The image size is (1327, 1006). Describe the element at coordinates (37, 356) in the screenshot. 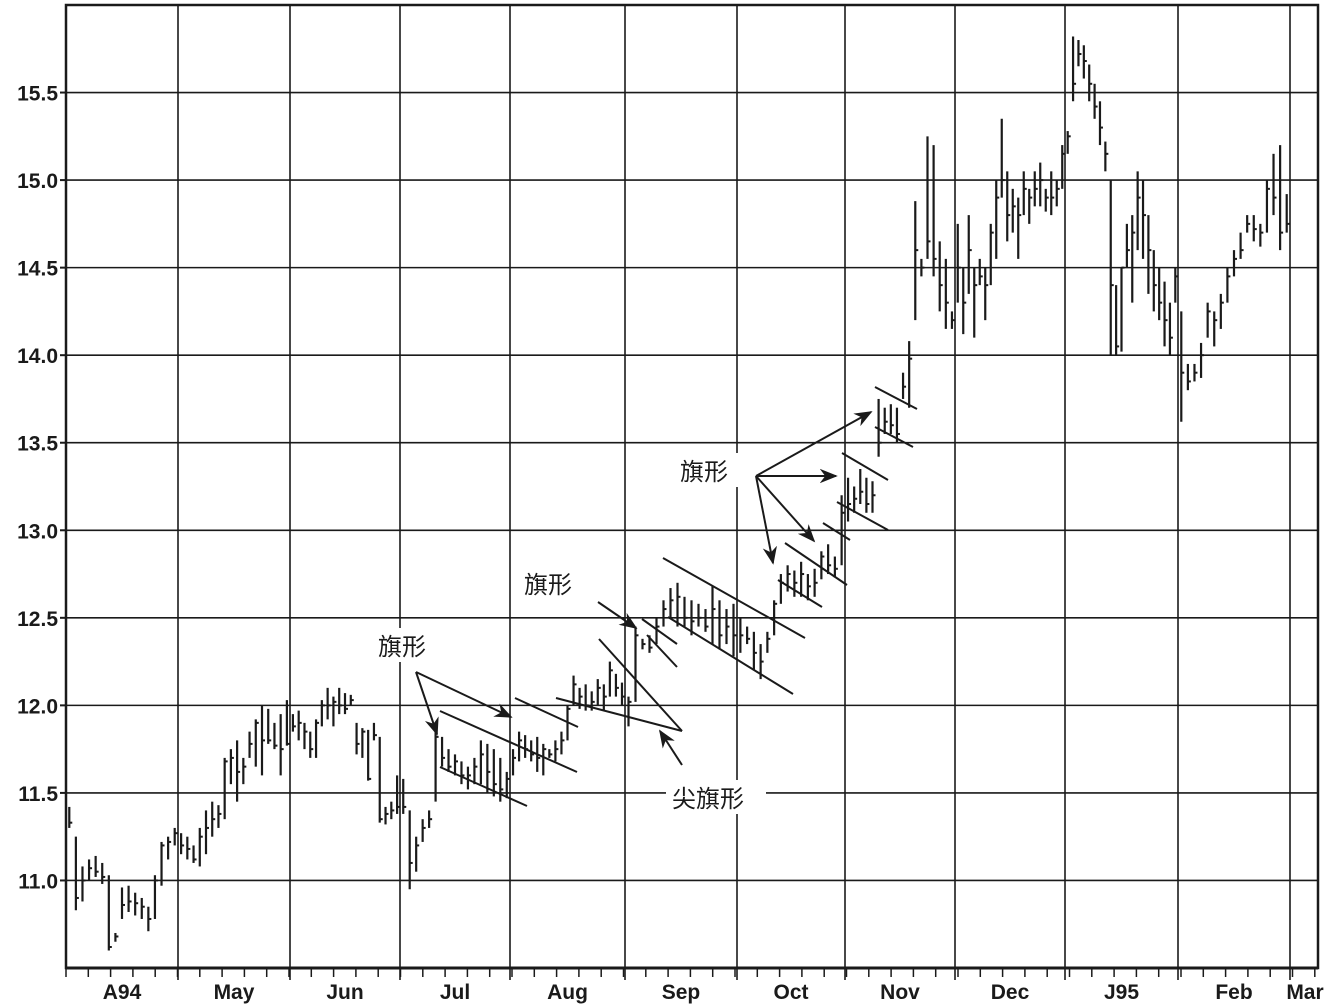

I see `y-tick-label: 14.0` at that location.